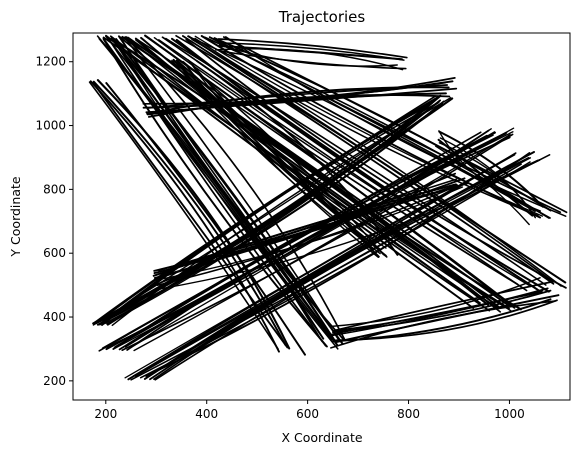 The width and height of the screenshot is (580, 455). Describe the element at coordinates (54, 381) in the screenshot. I see `y-tick-label: 200` at that location.